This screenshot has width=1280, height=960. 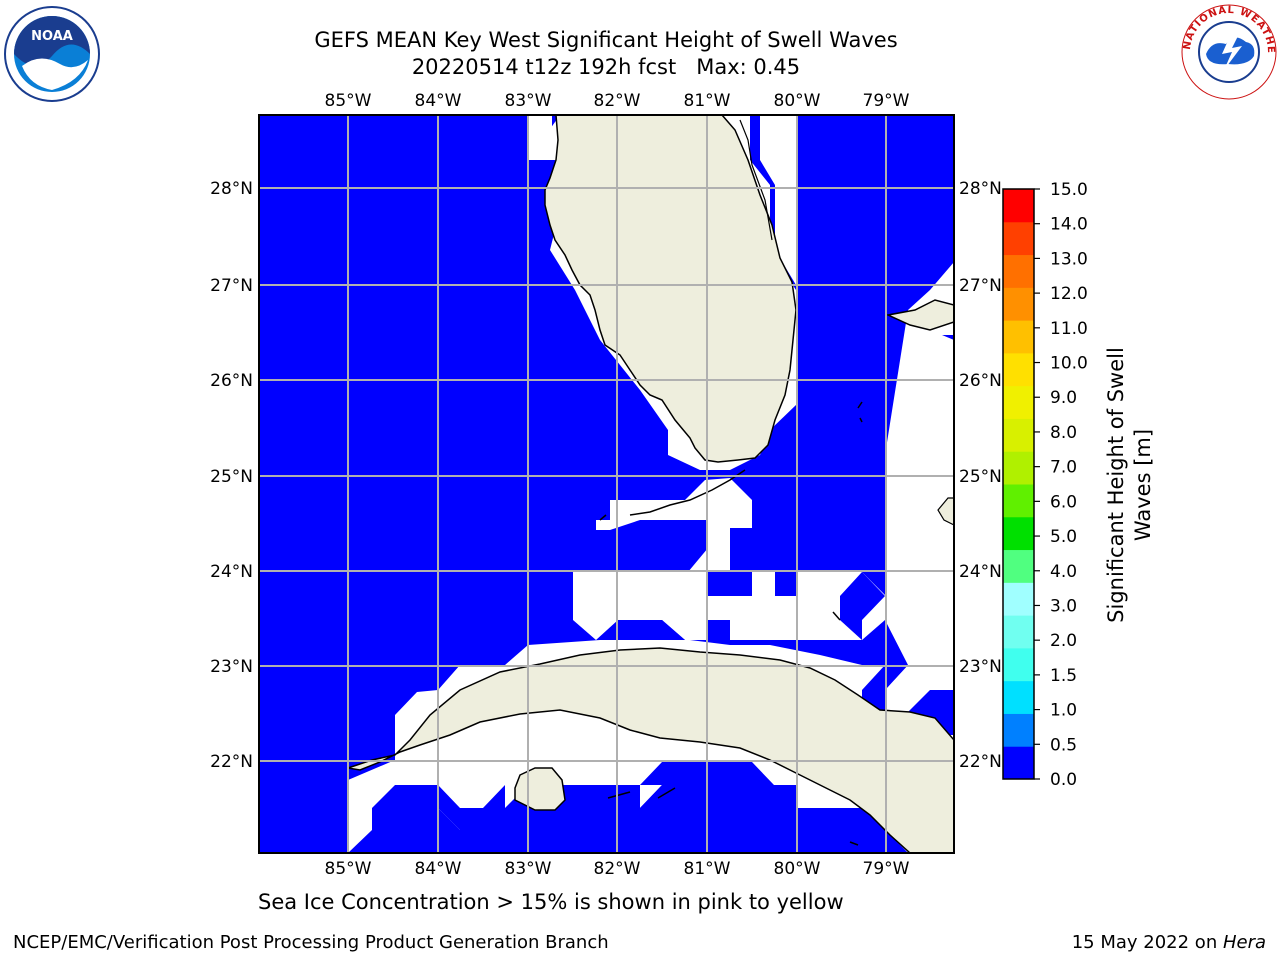 What do you see at coordinates (1069, 259) in the screenshot?
I see `colorbar-tick-label: 13.0` at bounding box center [1069, 259].